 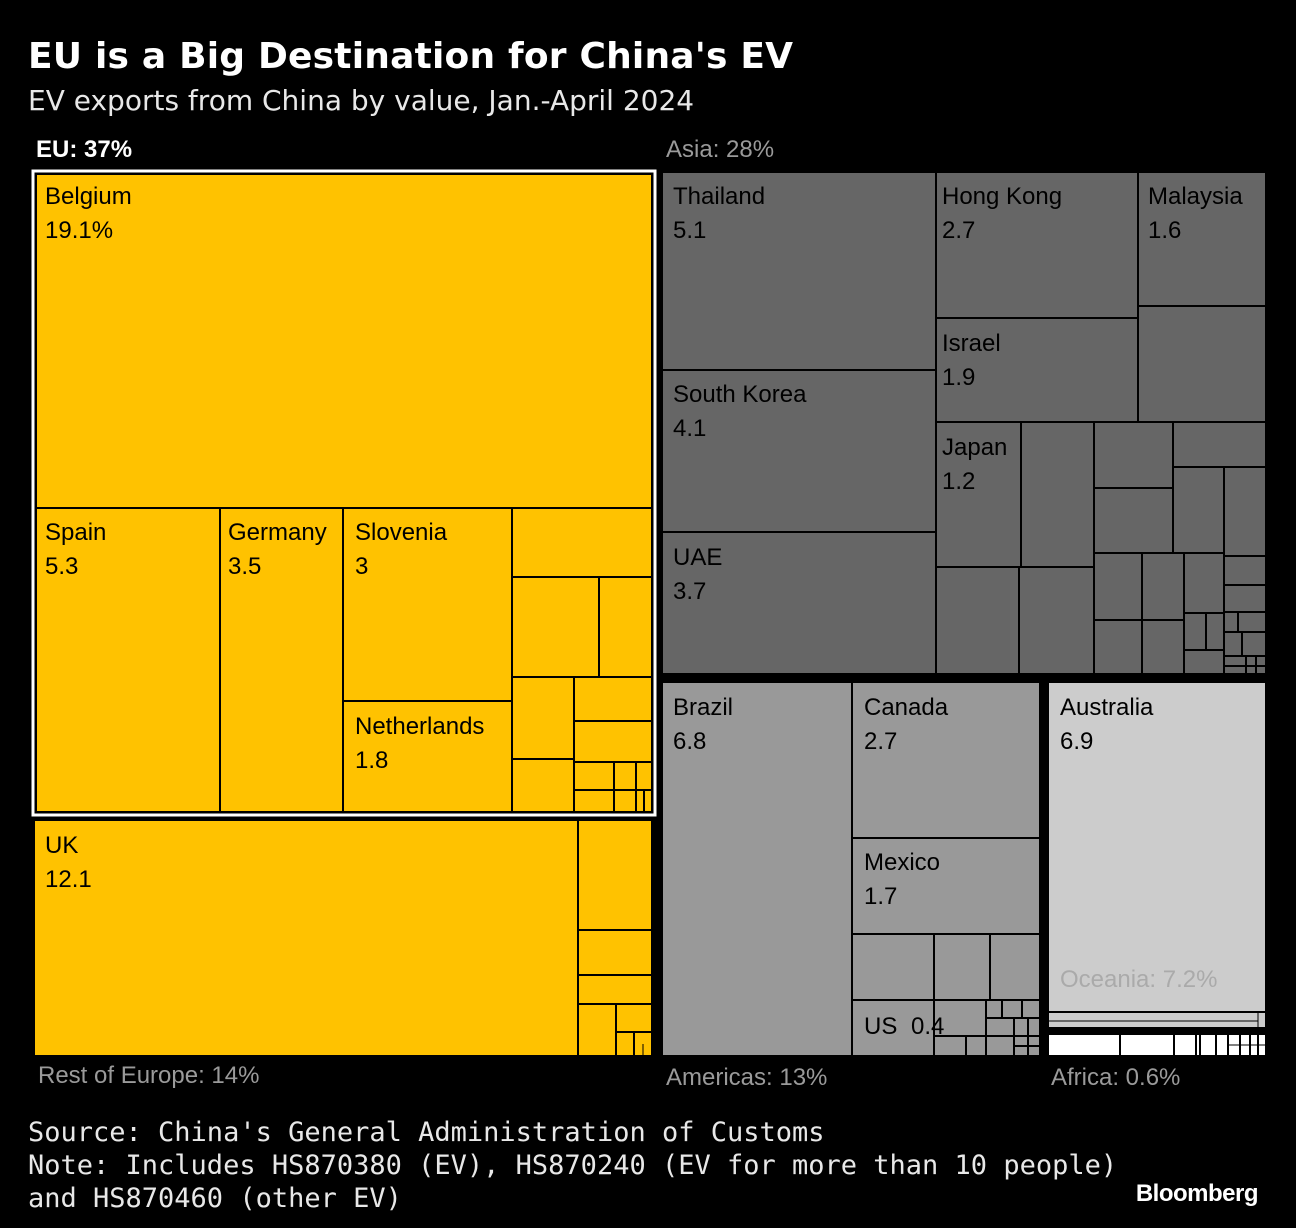 I want to click on tile-value-uae: 3.7, so click(x=689, y=591).